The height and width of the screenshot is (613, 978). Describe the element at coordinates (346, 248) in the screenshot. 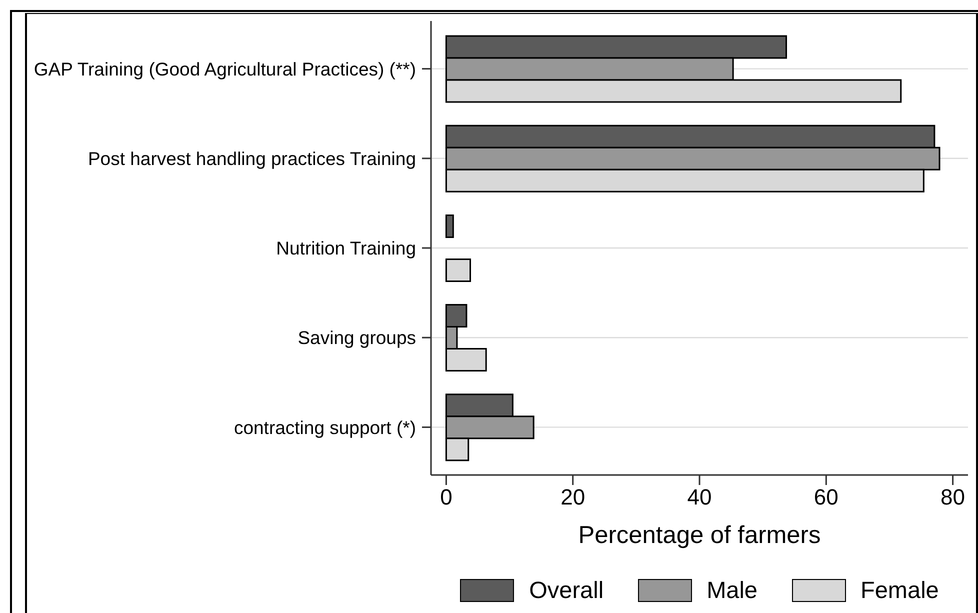

I see `y-tick-label: Nutrition Training` at that location.